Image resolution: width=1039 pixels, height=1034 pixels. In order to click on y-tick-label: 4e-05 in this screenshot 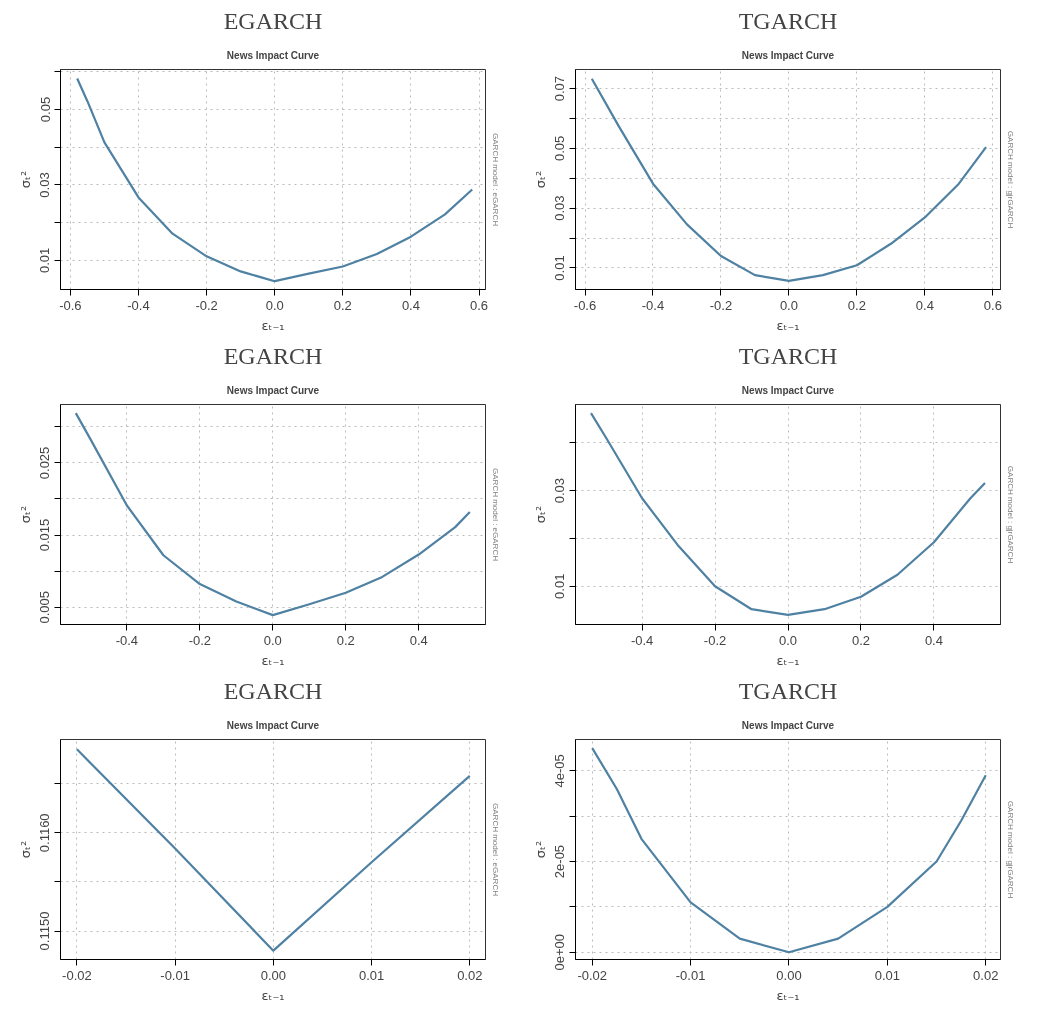, I will do `click(560, 771)`.